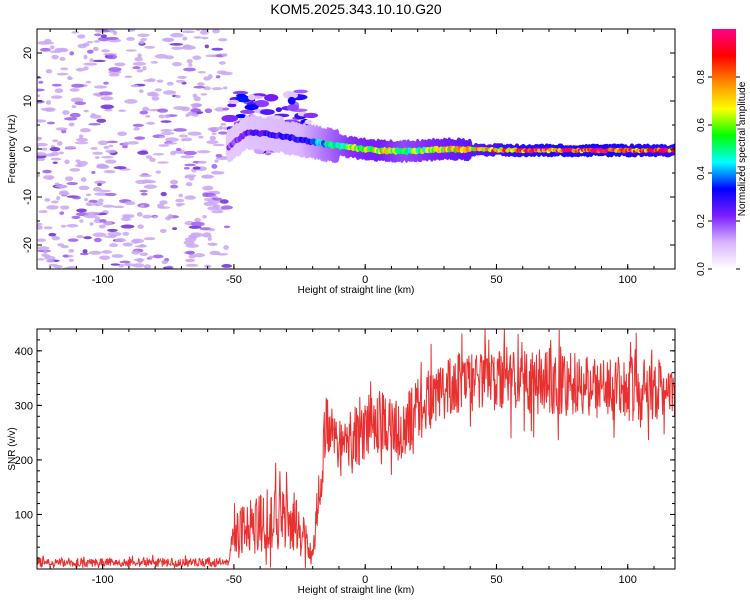 This screenshot has height=600, width=750. What do you see at coordinates (496, 580) in the screenshot?
I see `snr-x-tick-label: 50` at bounding box center [496, 580].